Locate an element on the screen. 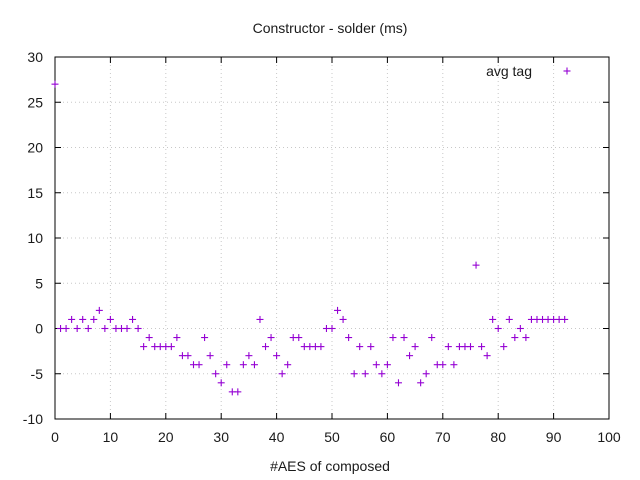  chart-title: Constructor - solder (ms) is located at coordinates (330, 28).